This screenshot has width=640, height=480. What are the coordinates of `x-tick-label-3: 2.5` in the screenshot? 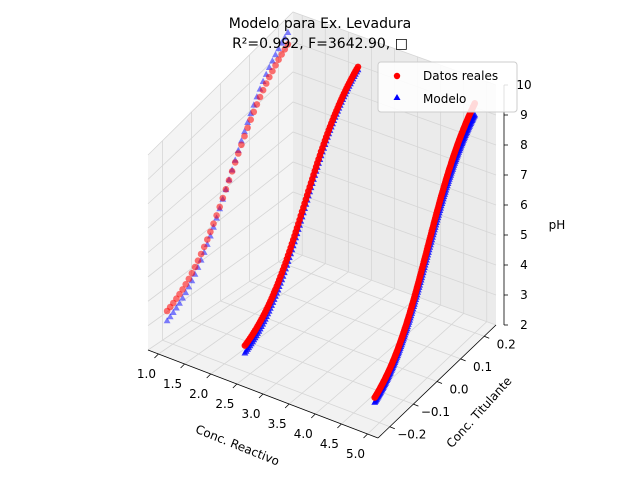 It's located at (224, 404).